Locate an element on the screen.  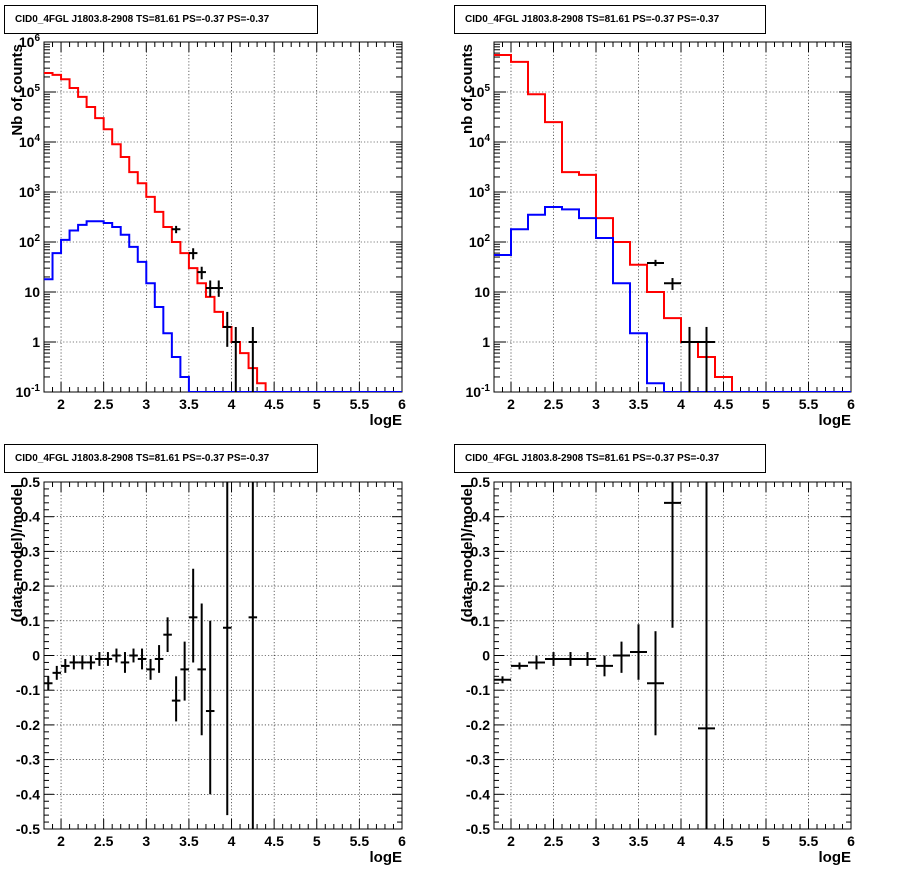
y-tick-label: -0.3 is located at coordinates (478, 760).